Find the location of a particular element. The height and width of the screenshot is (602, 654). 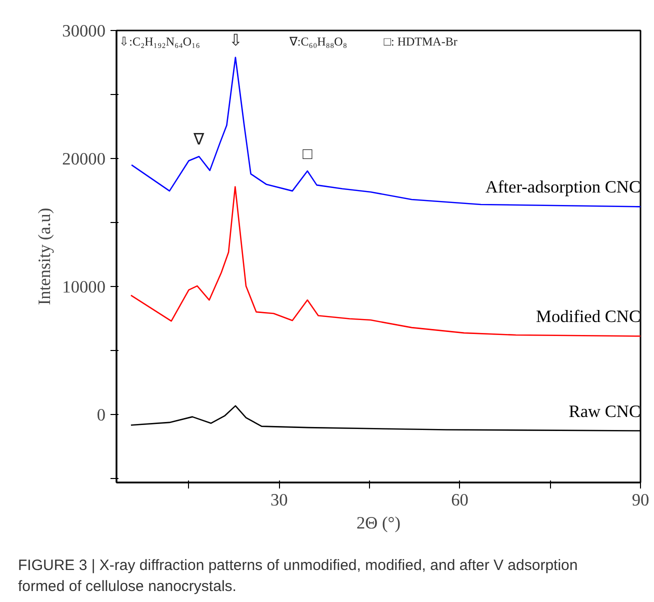

y-axis-title: Intensity (a.u) is located at coordinates (44, 257).